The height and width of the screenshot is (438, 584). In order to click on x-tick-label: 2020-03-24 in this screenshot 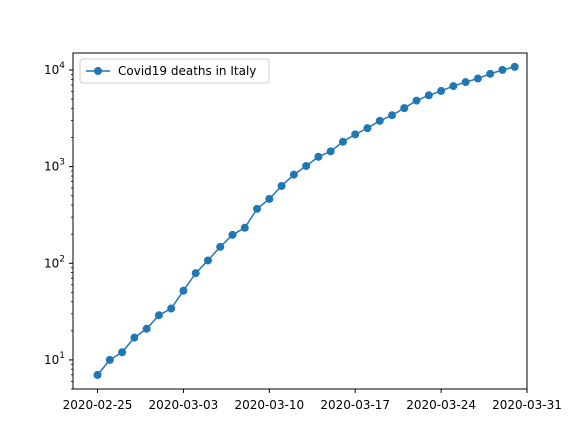, I will do `click(441, 405)`.